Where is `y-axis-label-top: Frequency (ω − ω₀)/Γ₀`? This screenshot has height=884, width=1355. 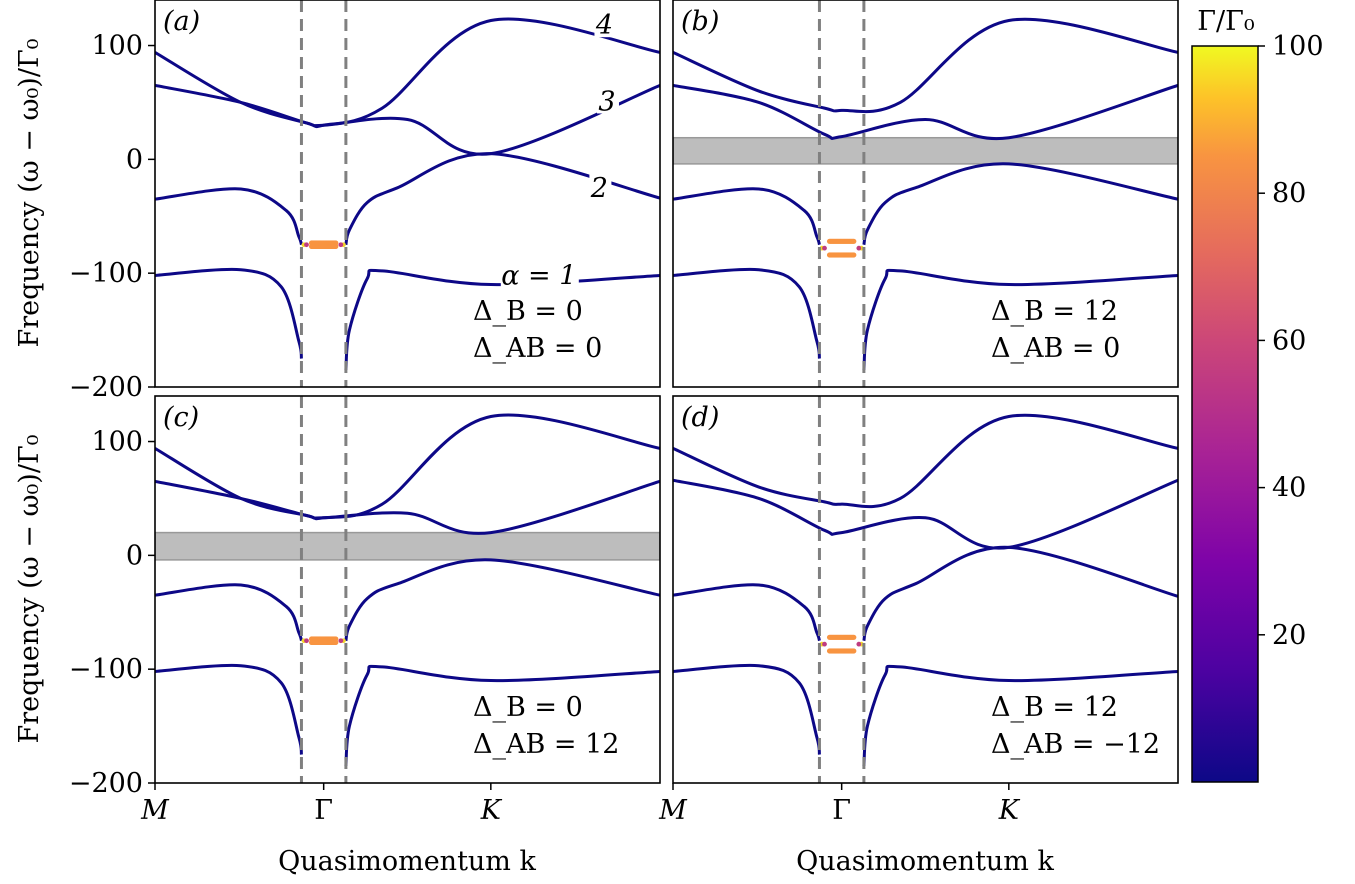
y-axis-label-top: Frequency (ω − ω₀)/Γ₀ is located at coordinates (29, 192).